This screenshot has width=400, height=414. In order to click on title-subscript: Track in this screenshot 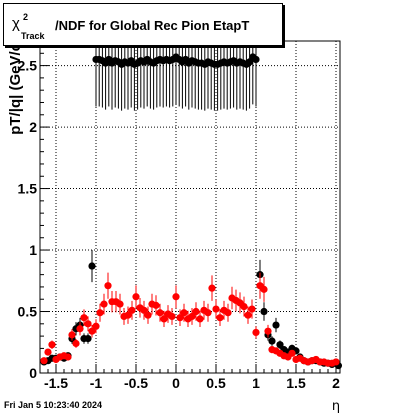, I will do `click(33, 36)`.